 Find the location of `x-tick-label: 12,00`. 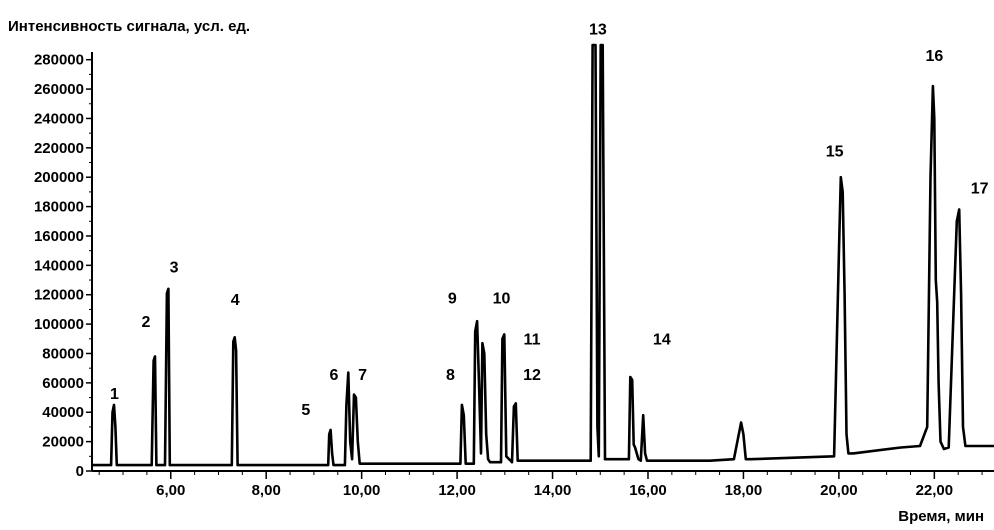

x-tick-label: 12,00 is located at coordinates (457, 490).